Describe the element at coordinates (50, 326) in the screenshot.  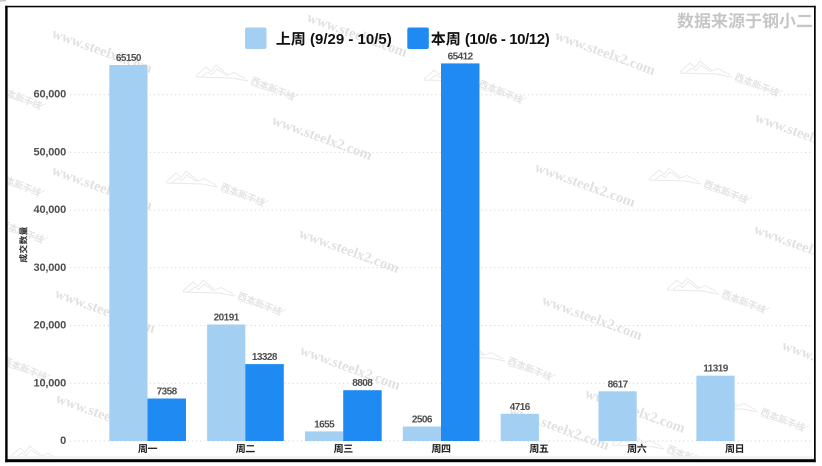
I see `svg-text: 20,000` at that location.